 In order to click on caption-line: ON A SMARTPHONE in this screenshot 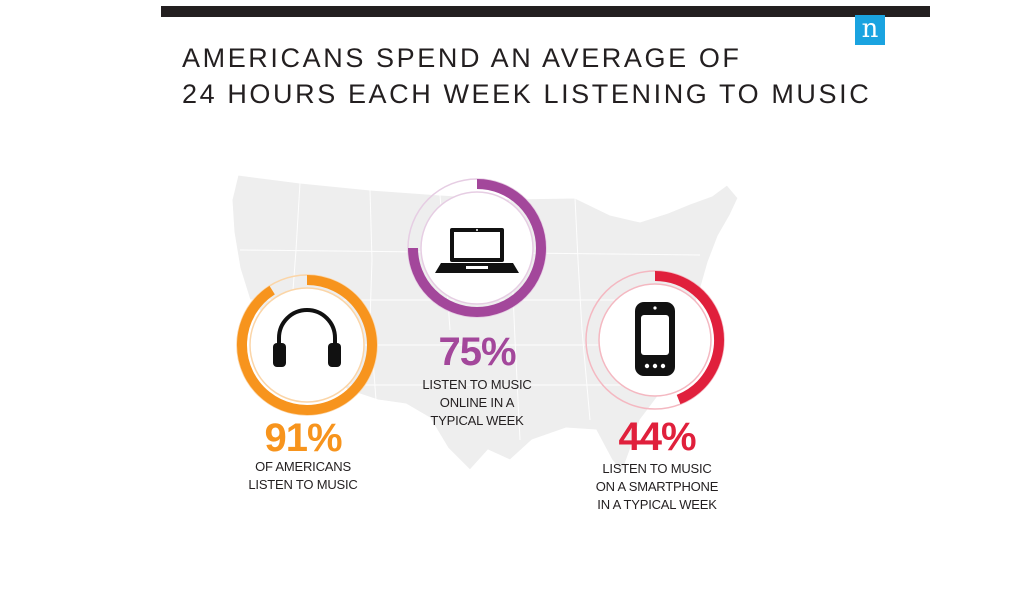, I will do `click(657, 486)`.